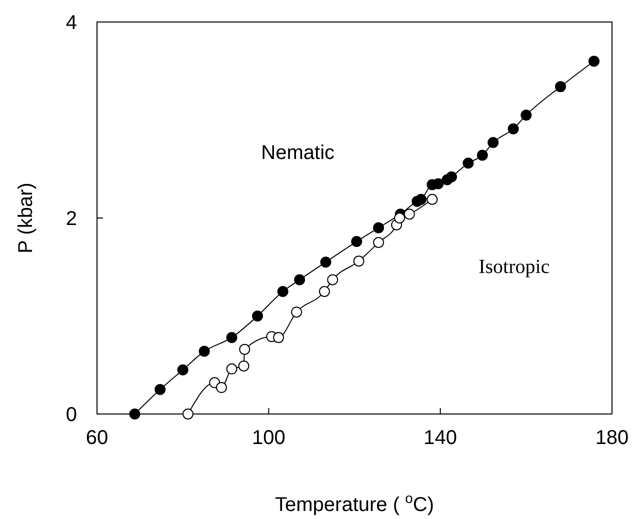 This screenshot has width=644, height=519. I want to click on y-tick-label: 0, so click(71, 415).